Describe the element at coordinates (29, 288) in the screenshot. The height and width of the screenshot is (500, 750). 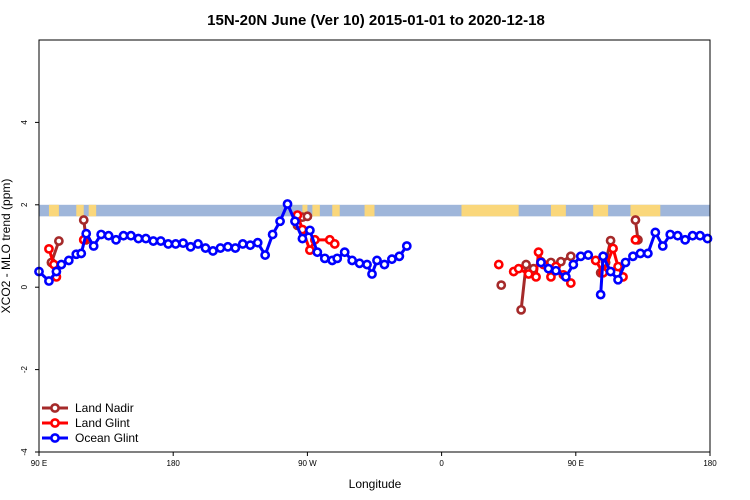
I see `y-axis: -4 -2 0 2 4` at that location.